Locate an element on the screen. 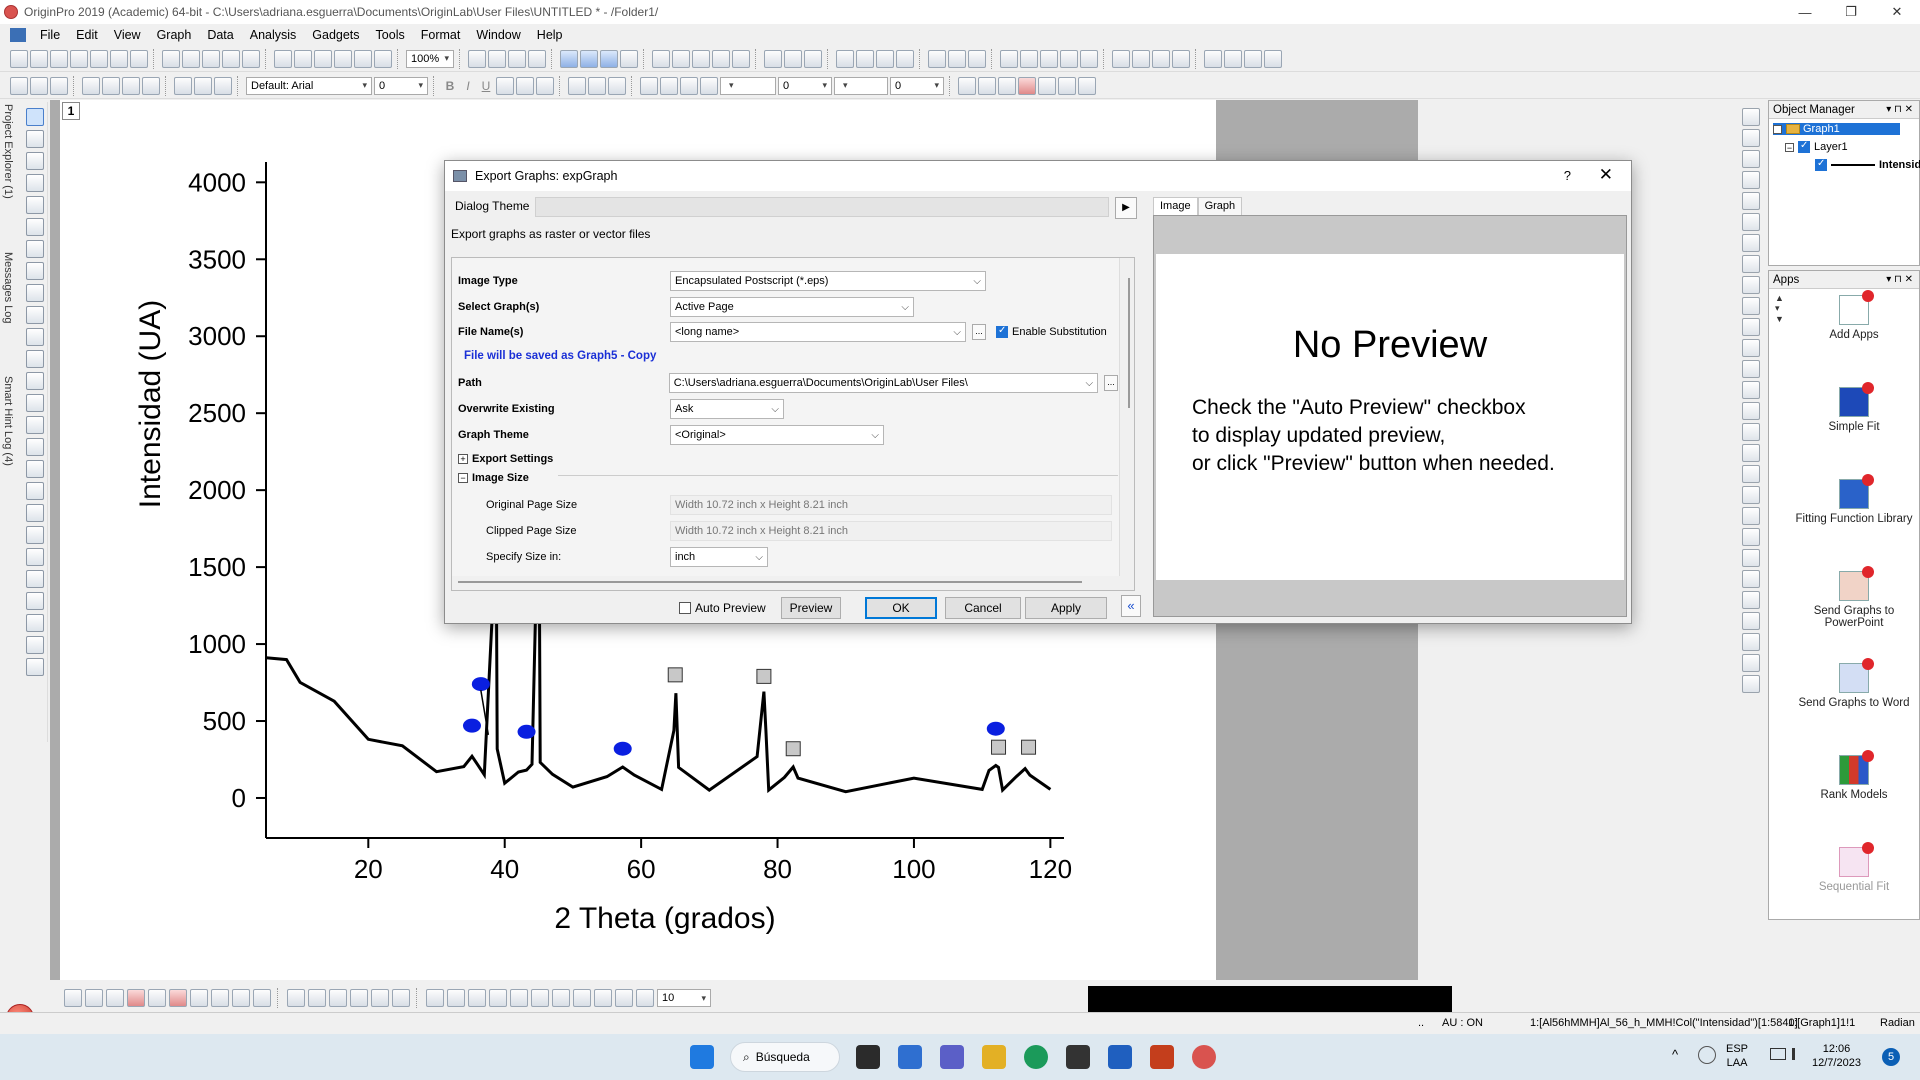  graph-theme-select: <Original> is located at coordinates (777, 435).